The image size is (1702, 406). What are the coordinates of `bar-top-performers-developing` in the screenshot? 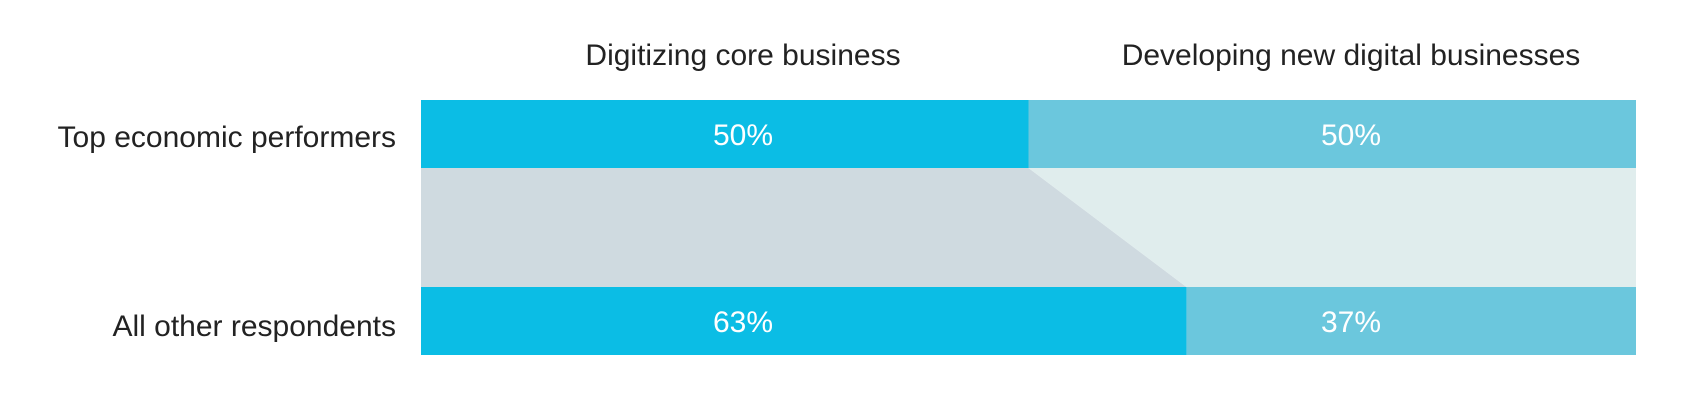 It's located at (1332, 134).